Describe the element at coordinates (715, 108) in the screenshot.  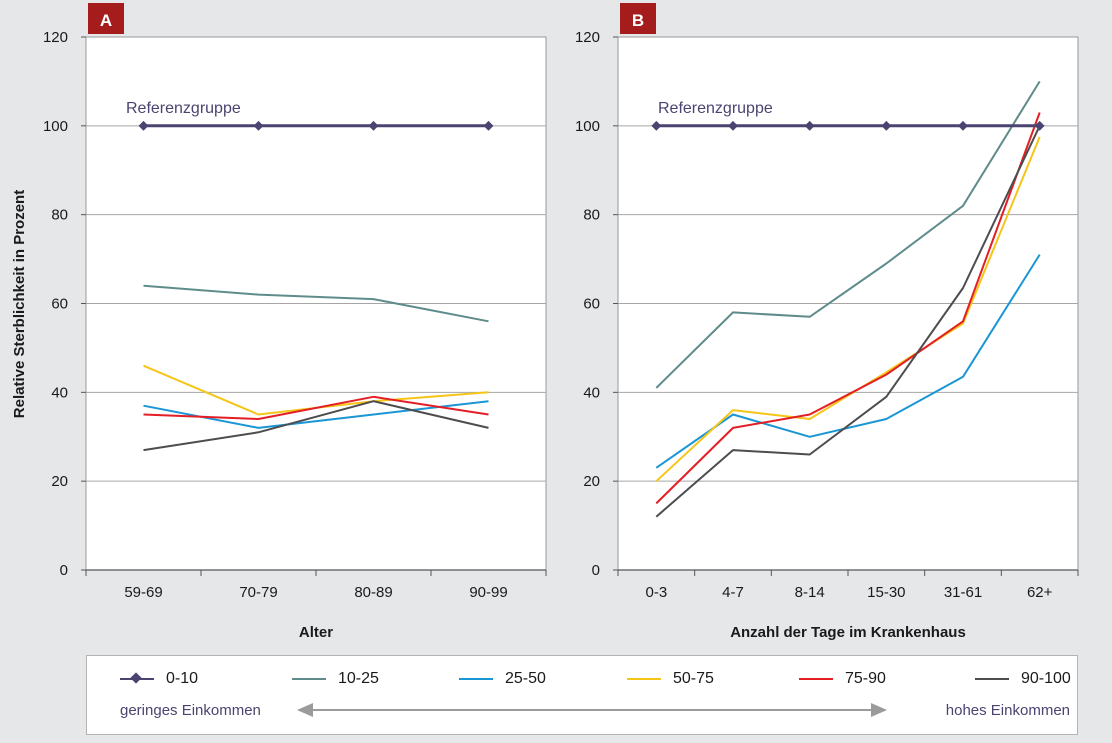
I see `panel-b-reference-label: Referenzgruppe` at that location.